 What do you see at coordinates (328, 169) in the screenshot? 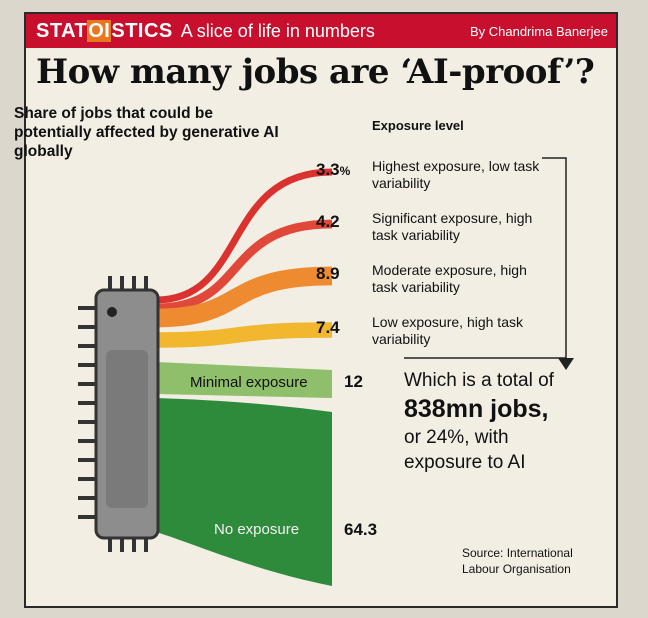
I see `value-number: 3.3` at bounding box center [328, 169].